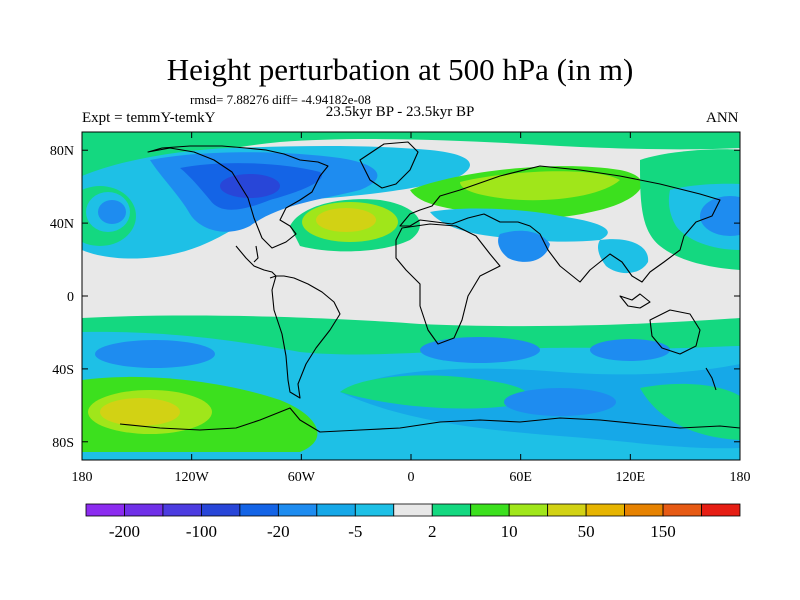 This screenshot has height=600, width=800. I want to click on colorbar-label: -100, so click(201, 531).